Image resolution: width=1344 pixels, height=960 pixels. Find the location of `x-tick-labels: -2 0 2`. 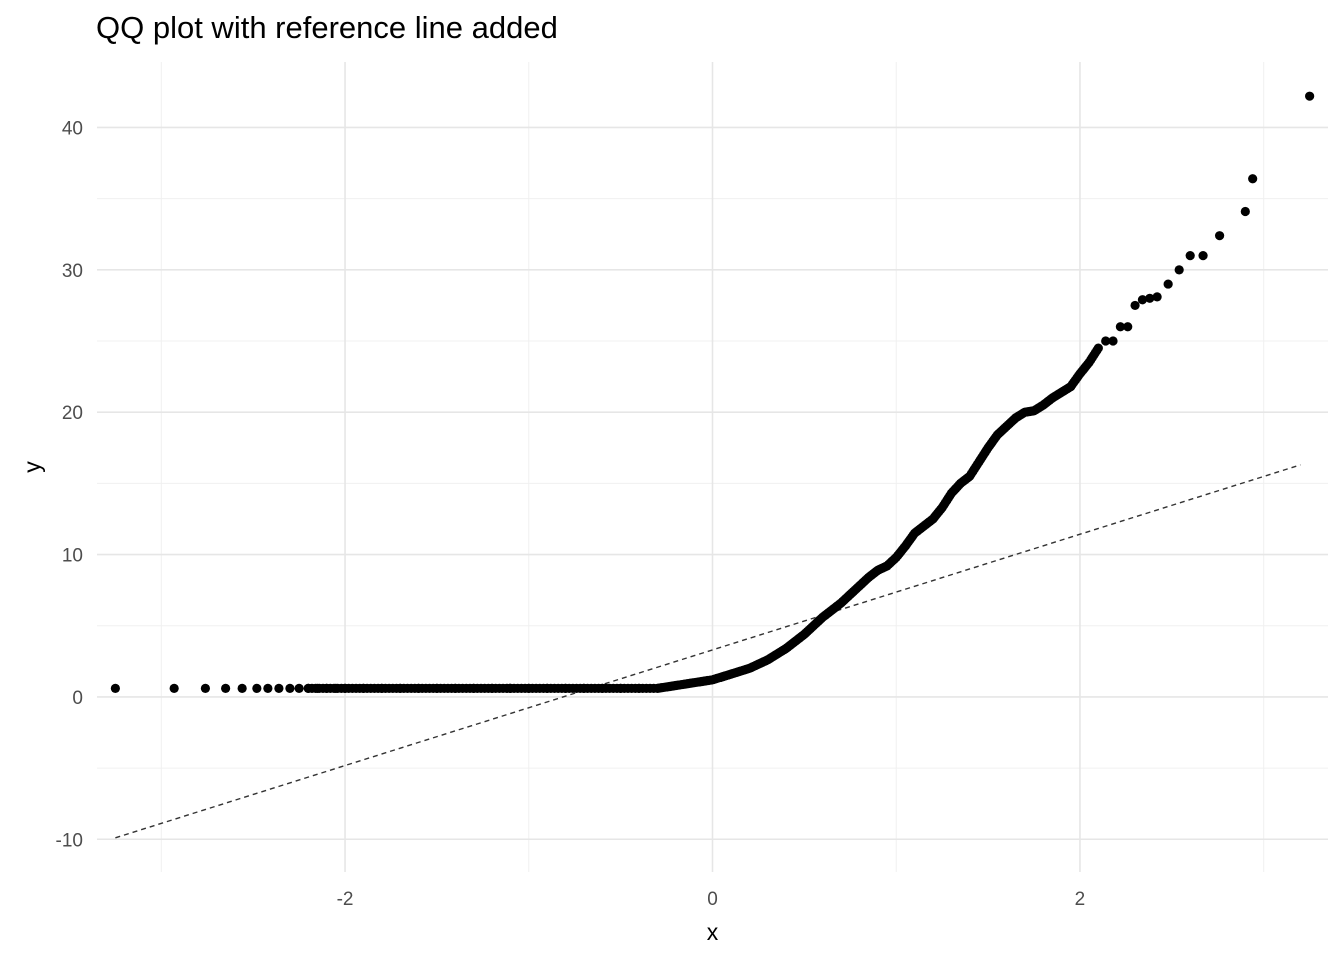

x-tick-labels: -2 0 2 is located at coordinates (711, 899).